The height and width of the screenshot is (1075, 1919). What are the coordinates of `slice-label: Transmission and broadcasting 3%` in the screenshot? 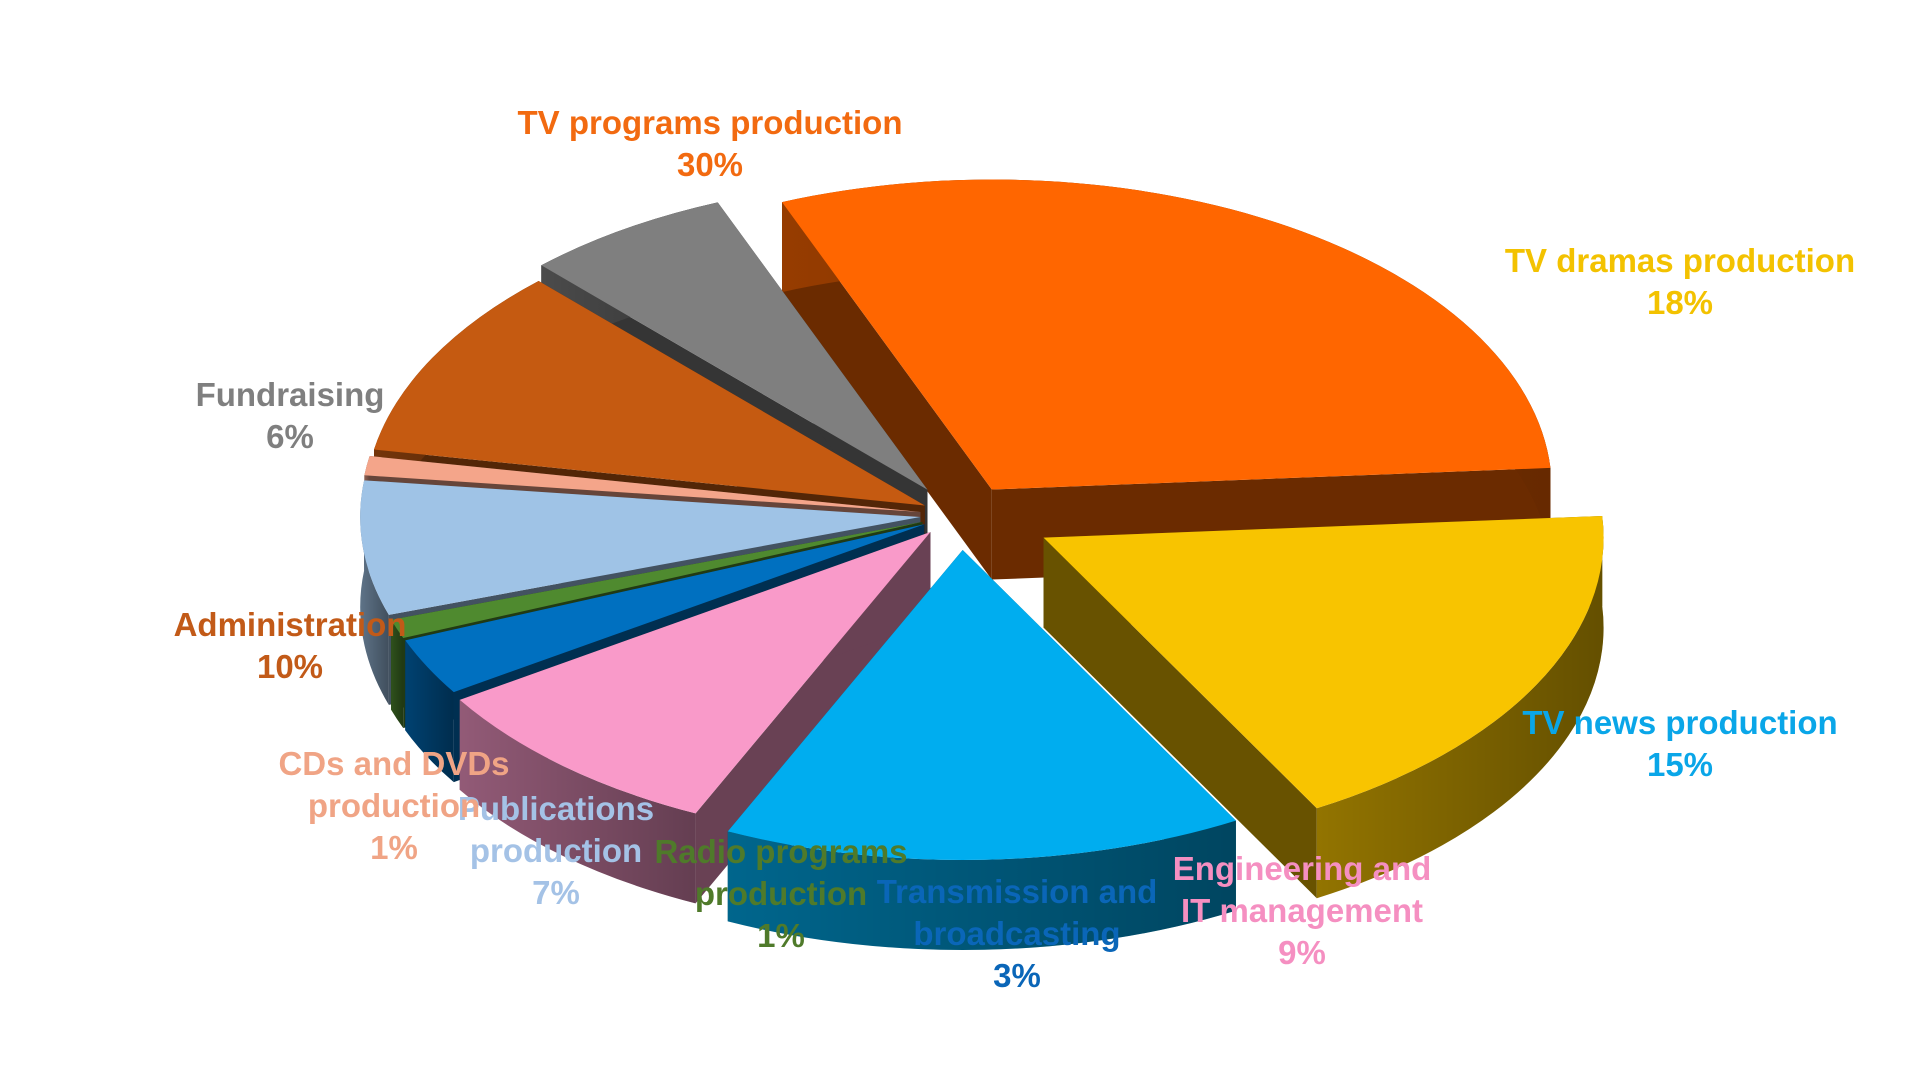 It's located at (1017, 933).